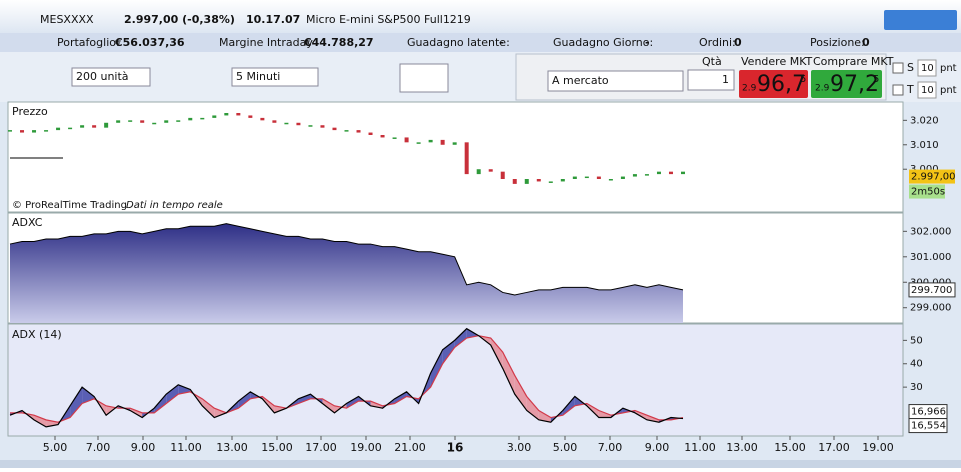 This screenshot has height=472, width=961. Describe the element at coordinates (930, 308) in the screenshot. I see `y-tick-label: 299.000` at that location.